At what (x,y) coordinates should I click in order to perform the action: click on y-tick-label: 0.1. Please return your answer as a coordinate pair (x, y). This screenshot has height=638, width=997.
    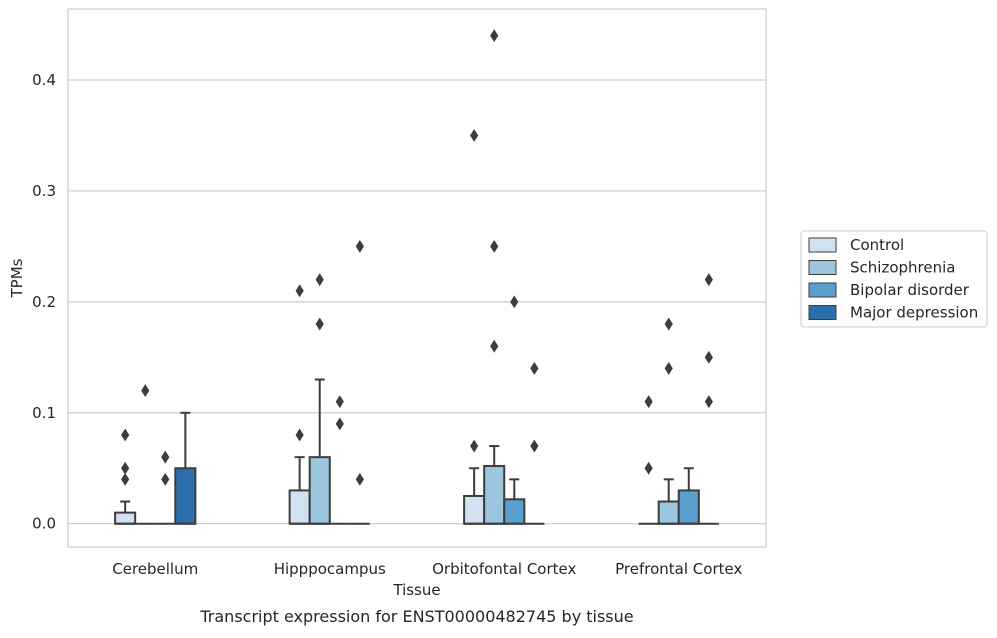
    Looking at the image, I should click on (44, 413).